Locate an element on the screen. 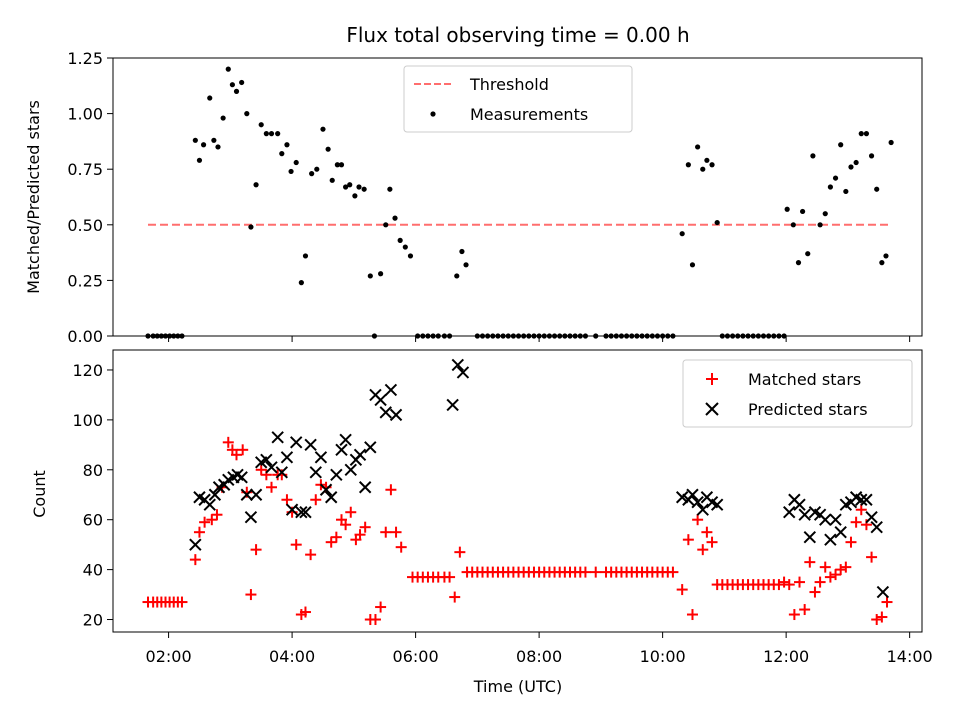 This screenshot has width=960, height=720. y-tick-label: 1.00 is located at coordinates (85, 114).